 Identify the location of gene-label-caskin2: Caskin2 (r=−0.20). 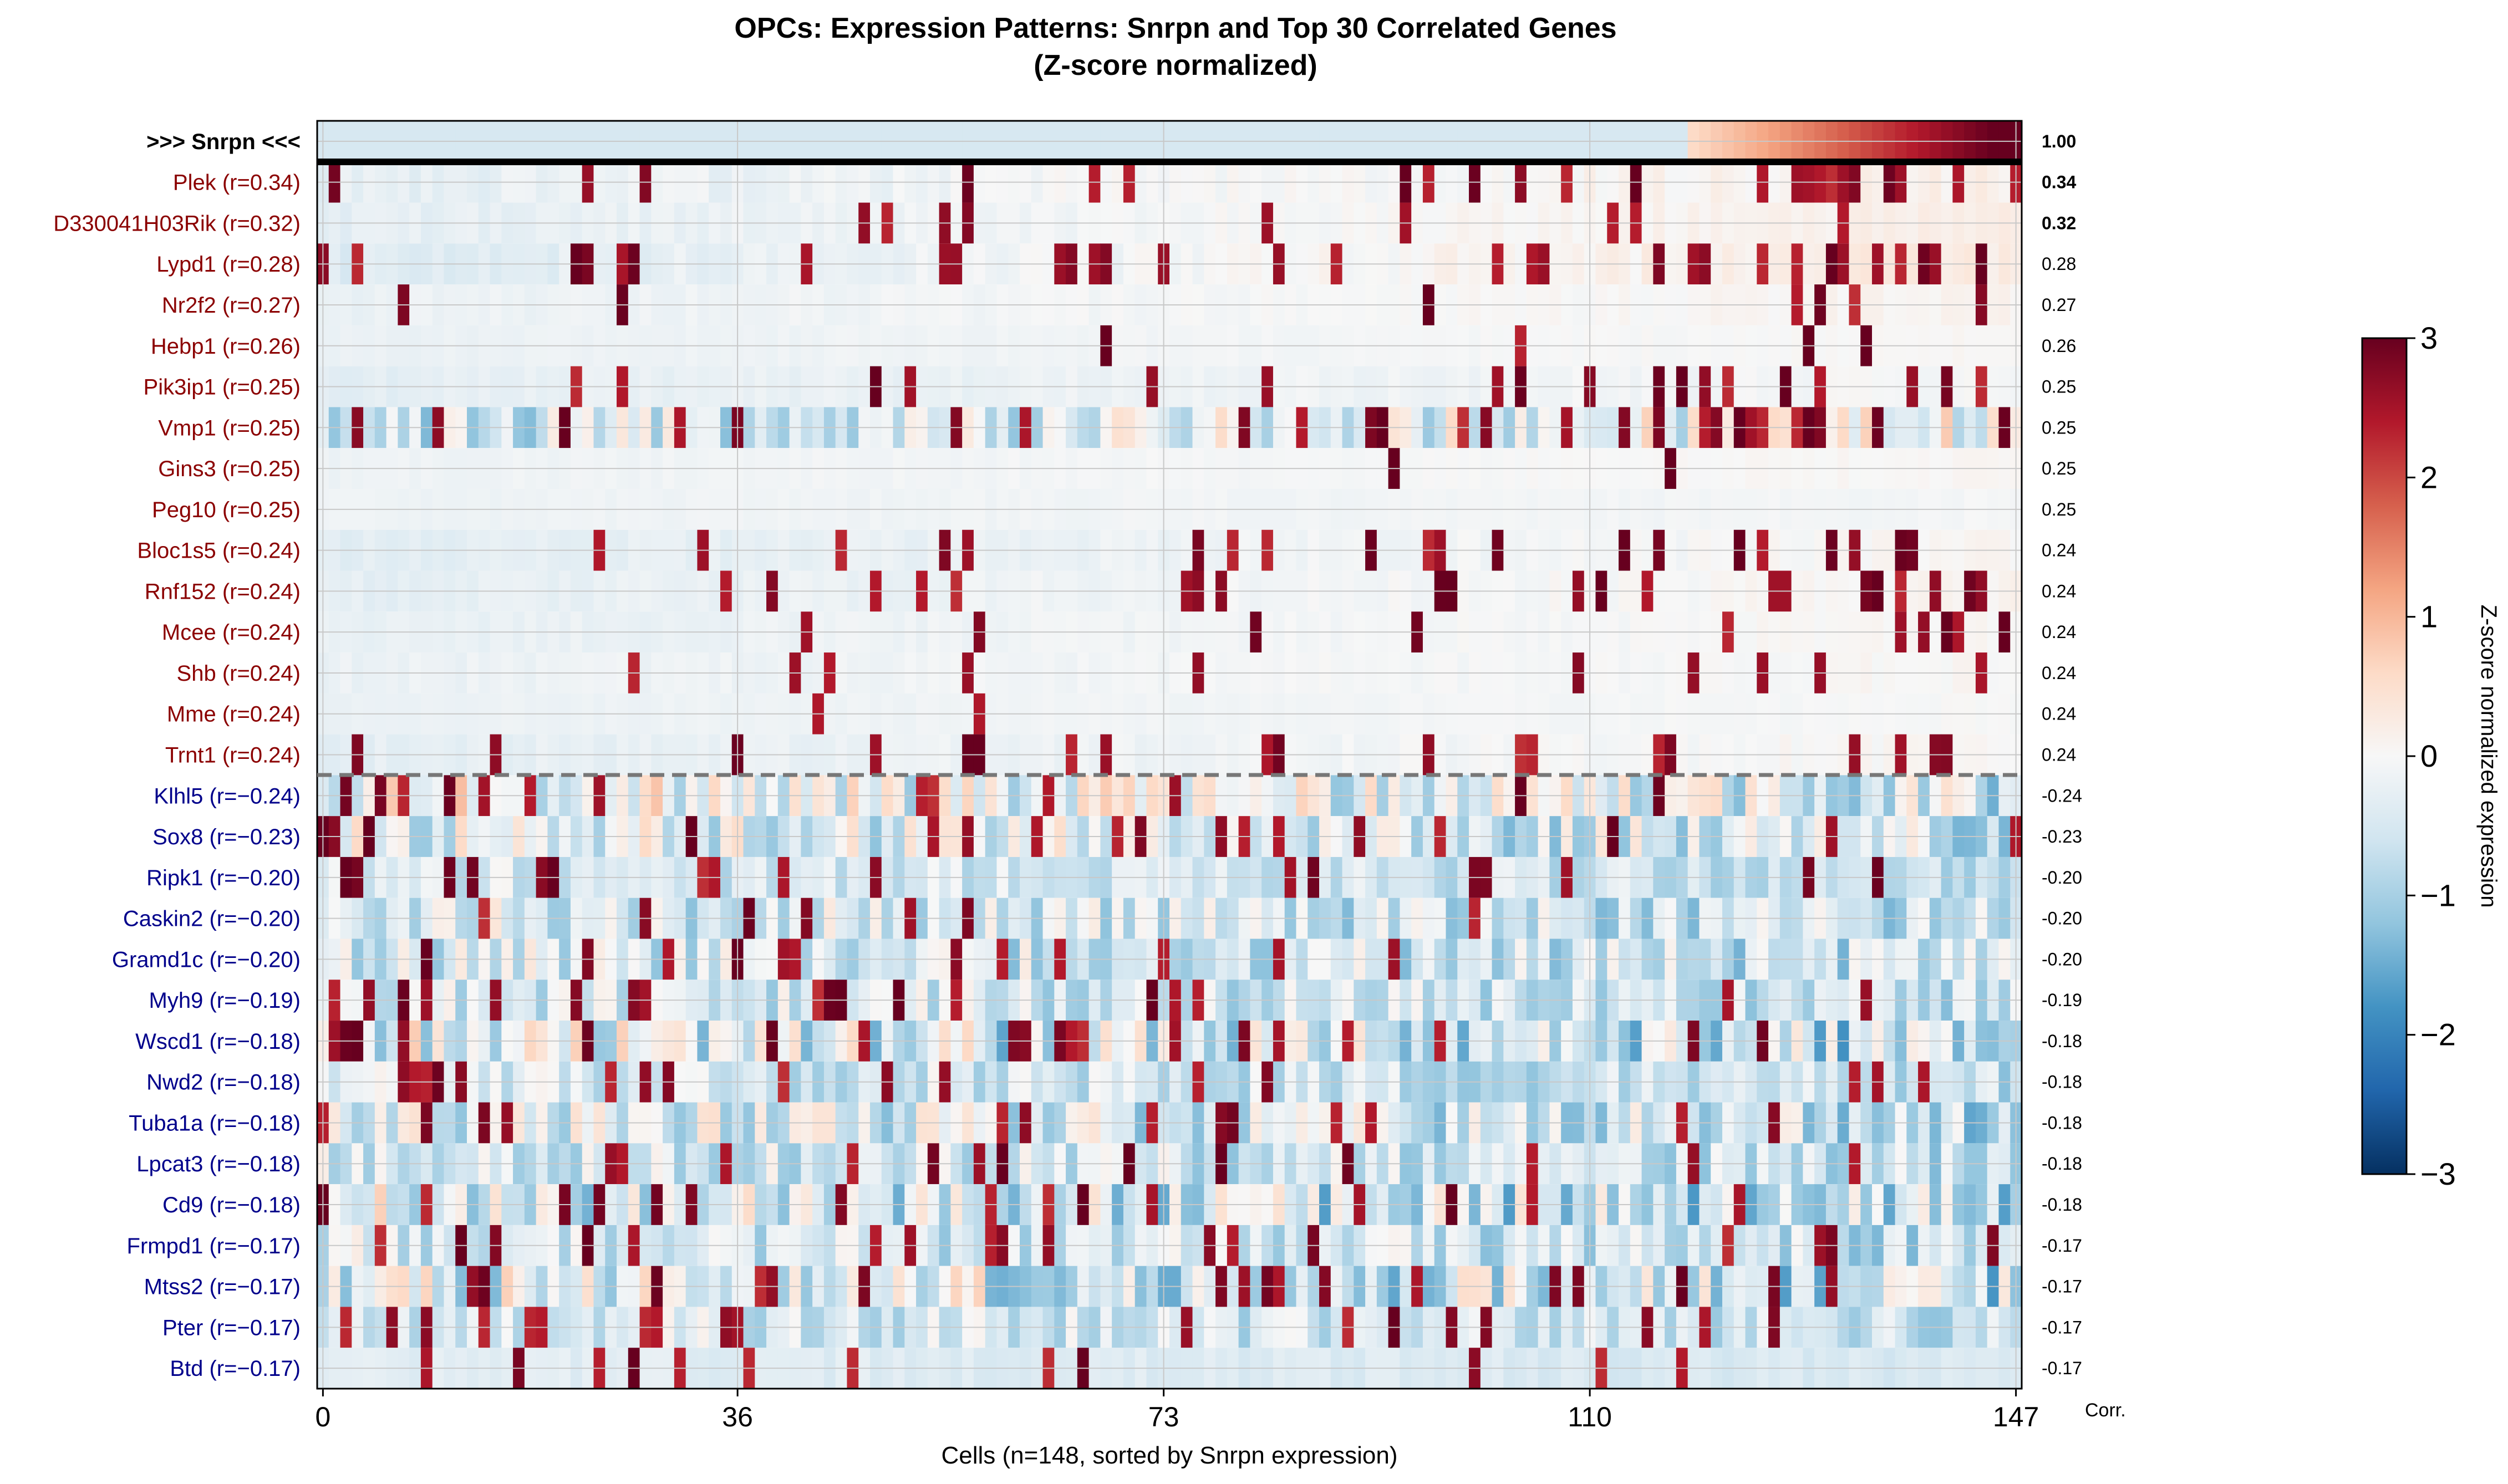
(212, 919).